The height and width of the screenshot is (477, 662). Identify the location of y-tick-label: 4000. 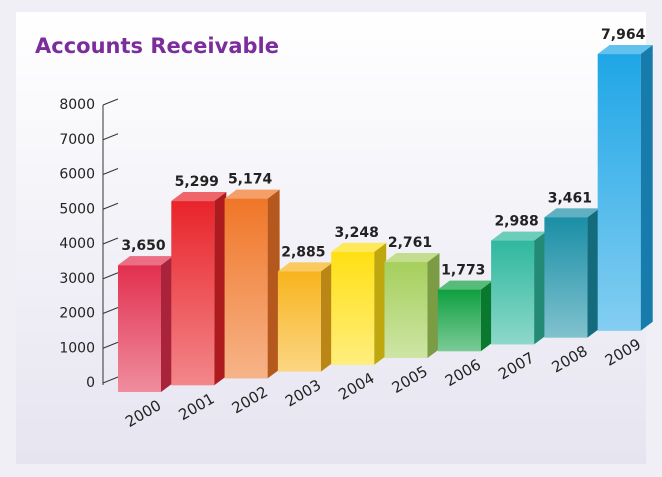
(77, 244).